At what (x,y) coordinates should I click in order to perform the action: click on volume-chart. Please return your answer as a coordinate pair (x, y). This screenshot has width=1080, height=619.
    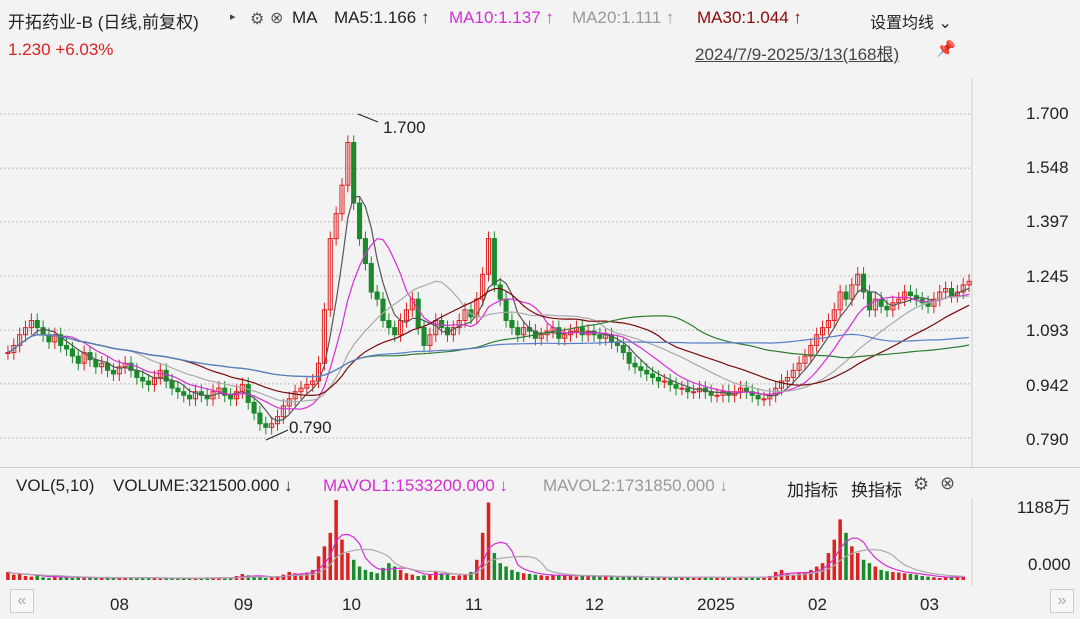
    Looking at the image, I should click on (540, 542).